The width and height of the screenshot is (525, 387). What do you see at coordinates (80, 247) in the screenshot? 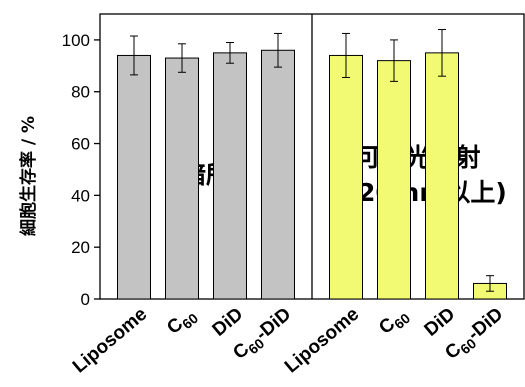
I see `y-tick-label: 20` at bounding box center [80, 247].